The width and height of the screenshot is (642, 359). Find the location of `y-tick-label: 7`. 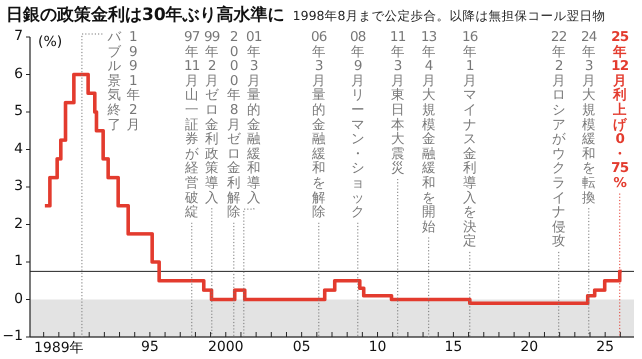

y-tick-label: 7 is located at coordinates (18, 36).